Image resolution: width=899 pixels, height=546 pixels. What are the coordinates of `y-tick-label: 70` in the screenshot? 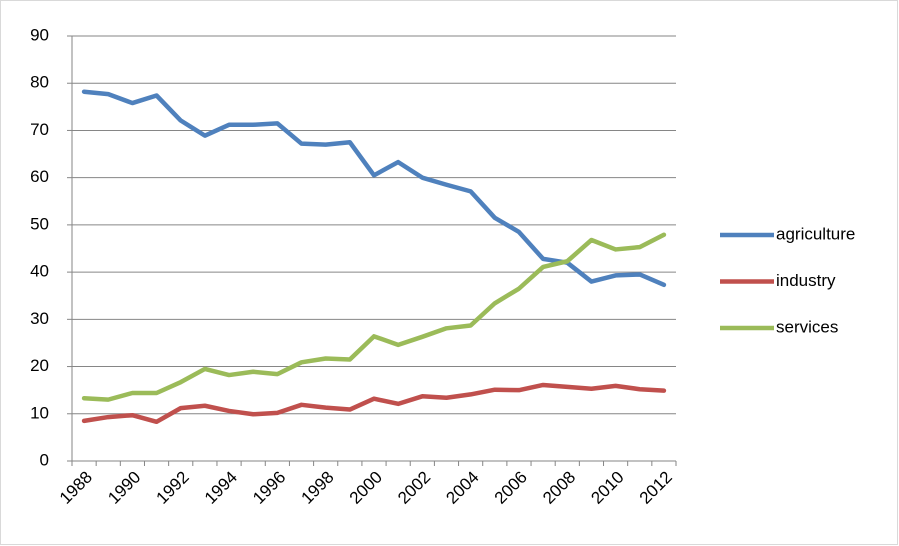 It's located at (39, 129).